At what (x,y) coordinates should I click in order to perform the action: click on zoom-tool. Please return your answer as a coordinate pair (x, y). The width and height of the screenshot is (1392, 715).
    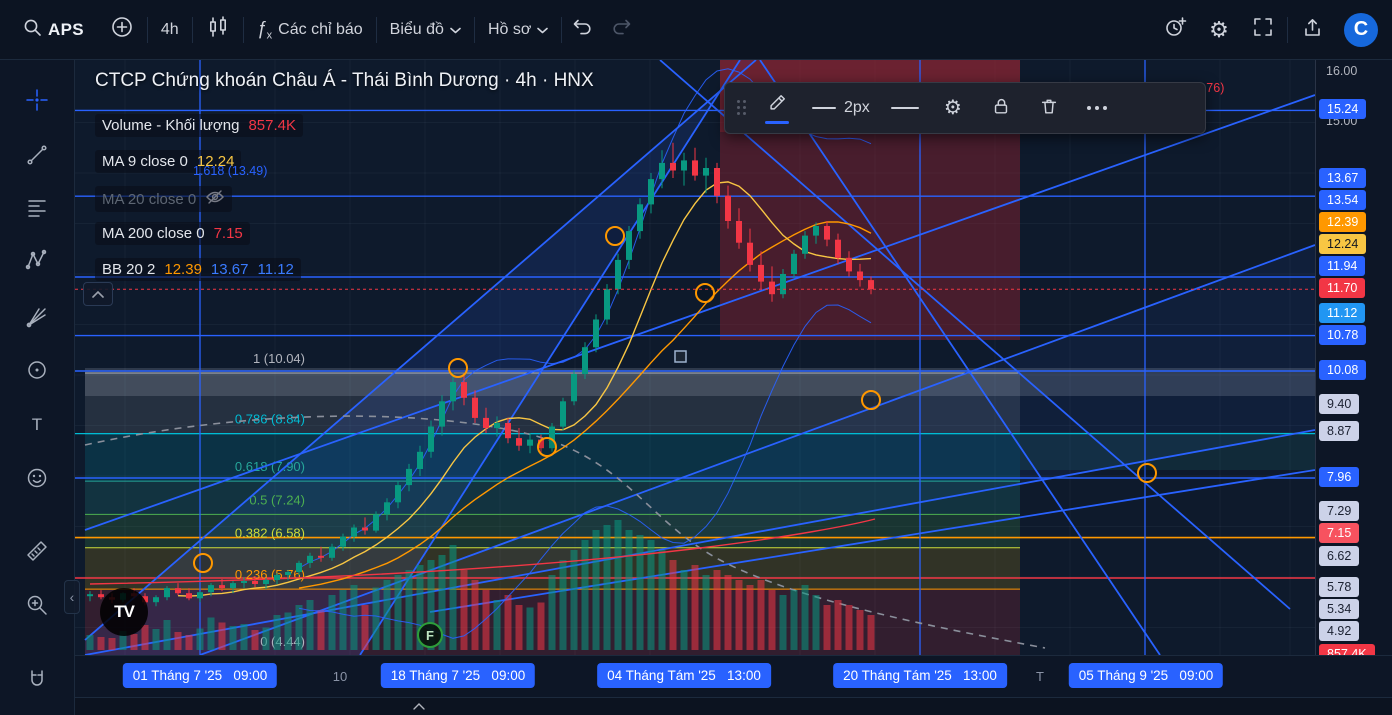
    Looking at the image, I should click on (37, 605).